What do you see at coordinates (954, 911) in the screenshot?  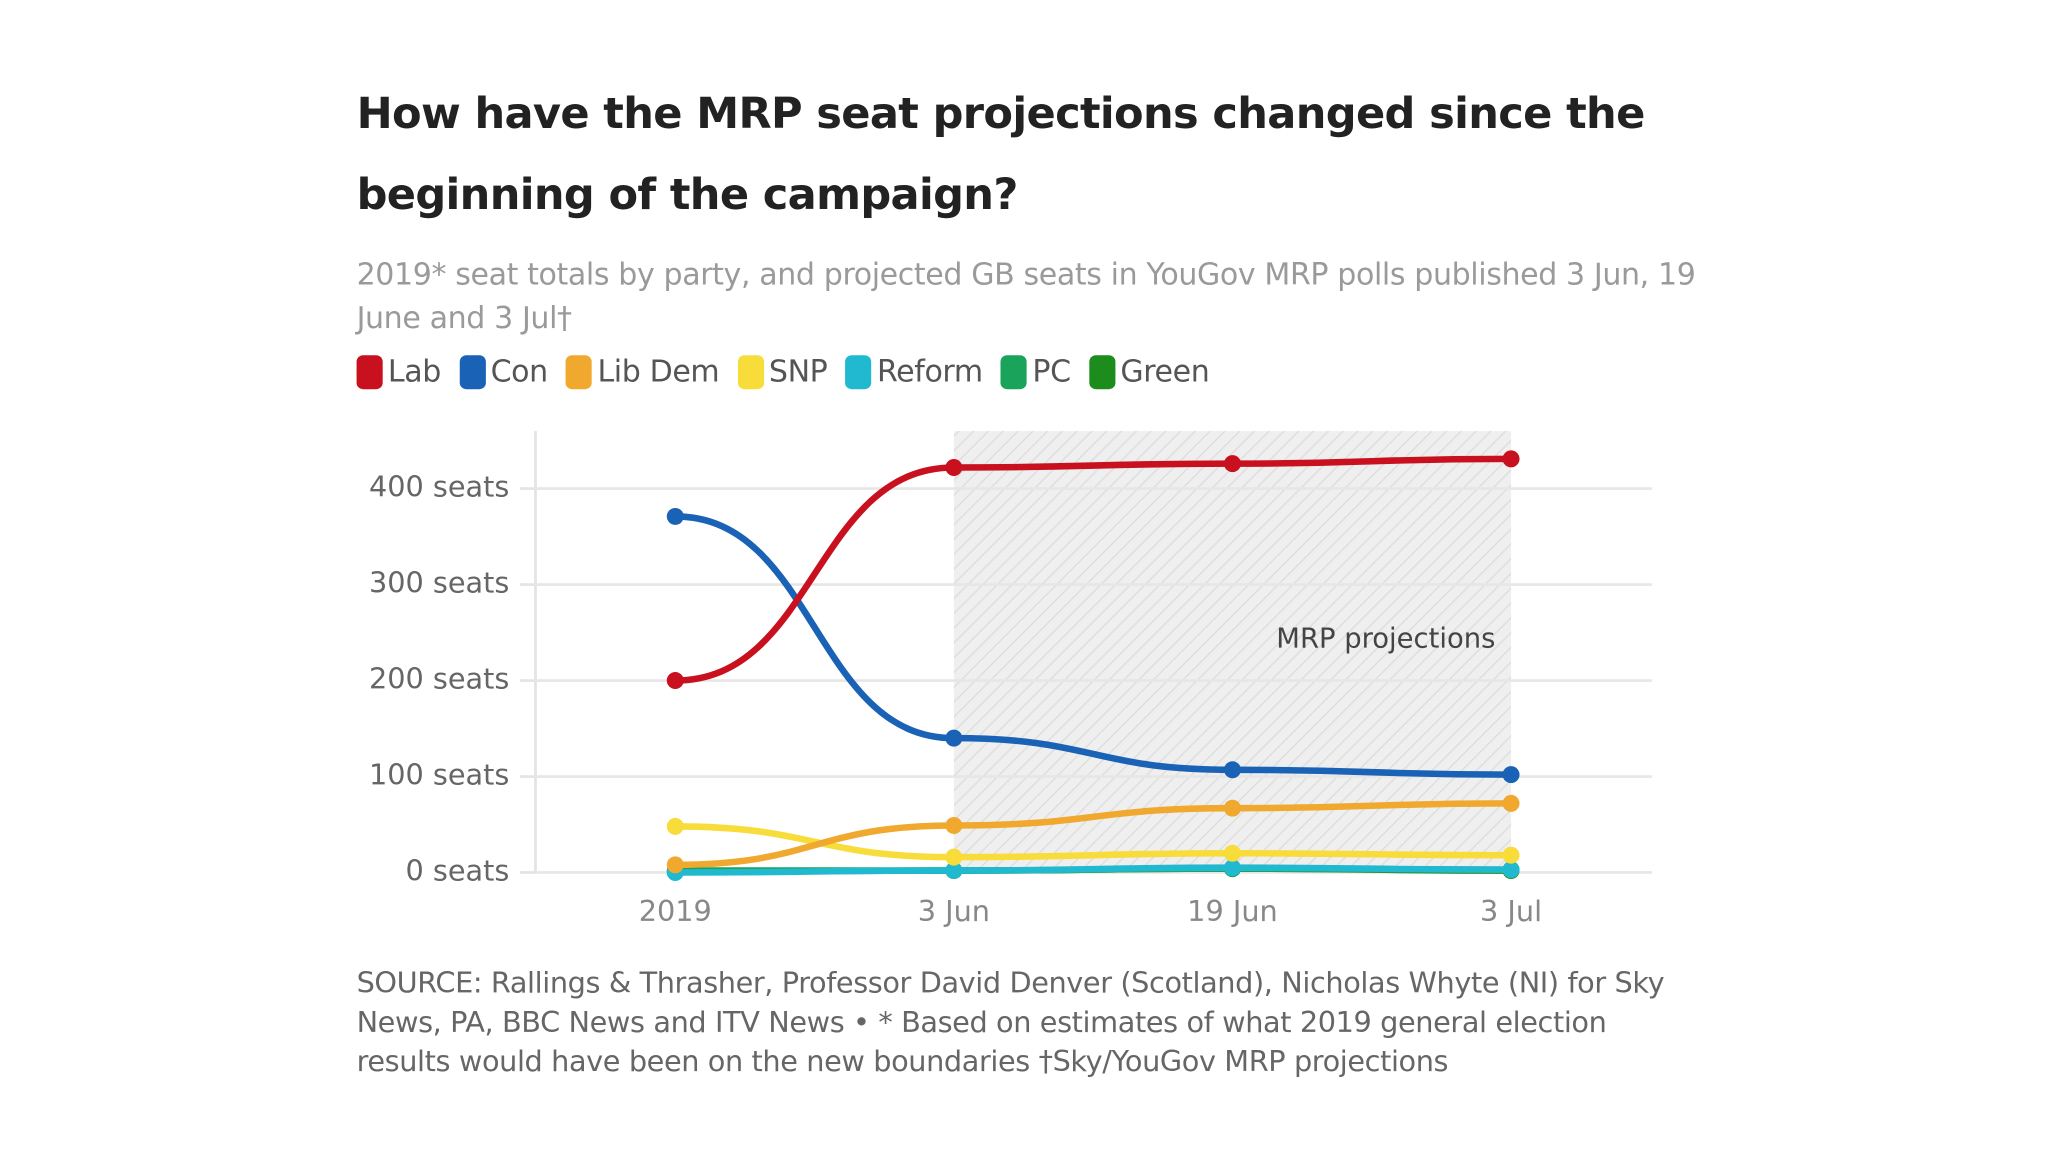 I see `x-tick-label: 3 Jun` at bounding box center [954, 911].